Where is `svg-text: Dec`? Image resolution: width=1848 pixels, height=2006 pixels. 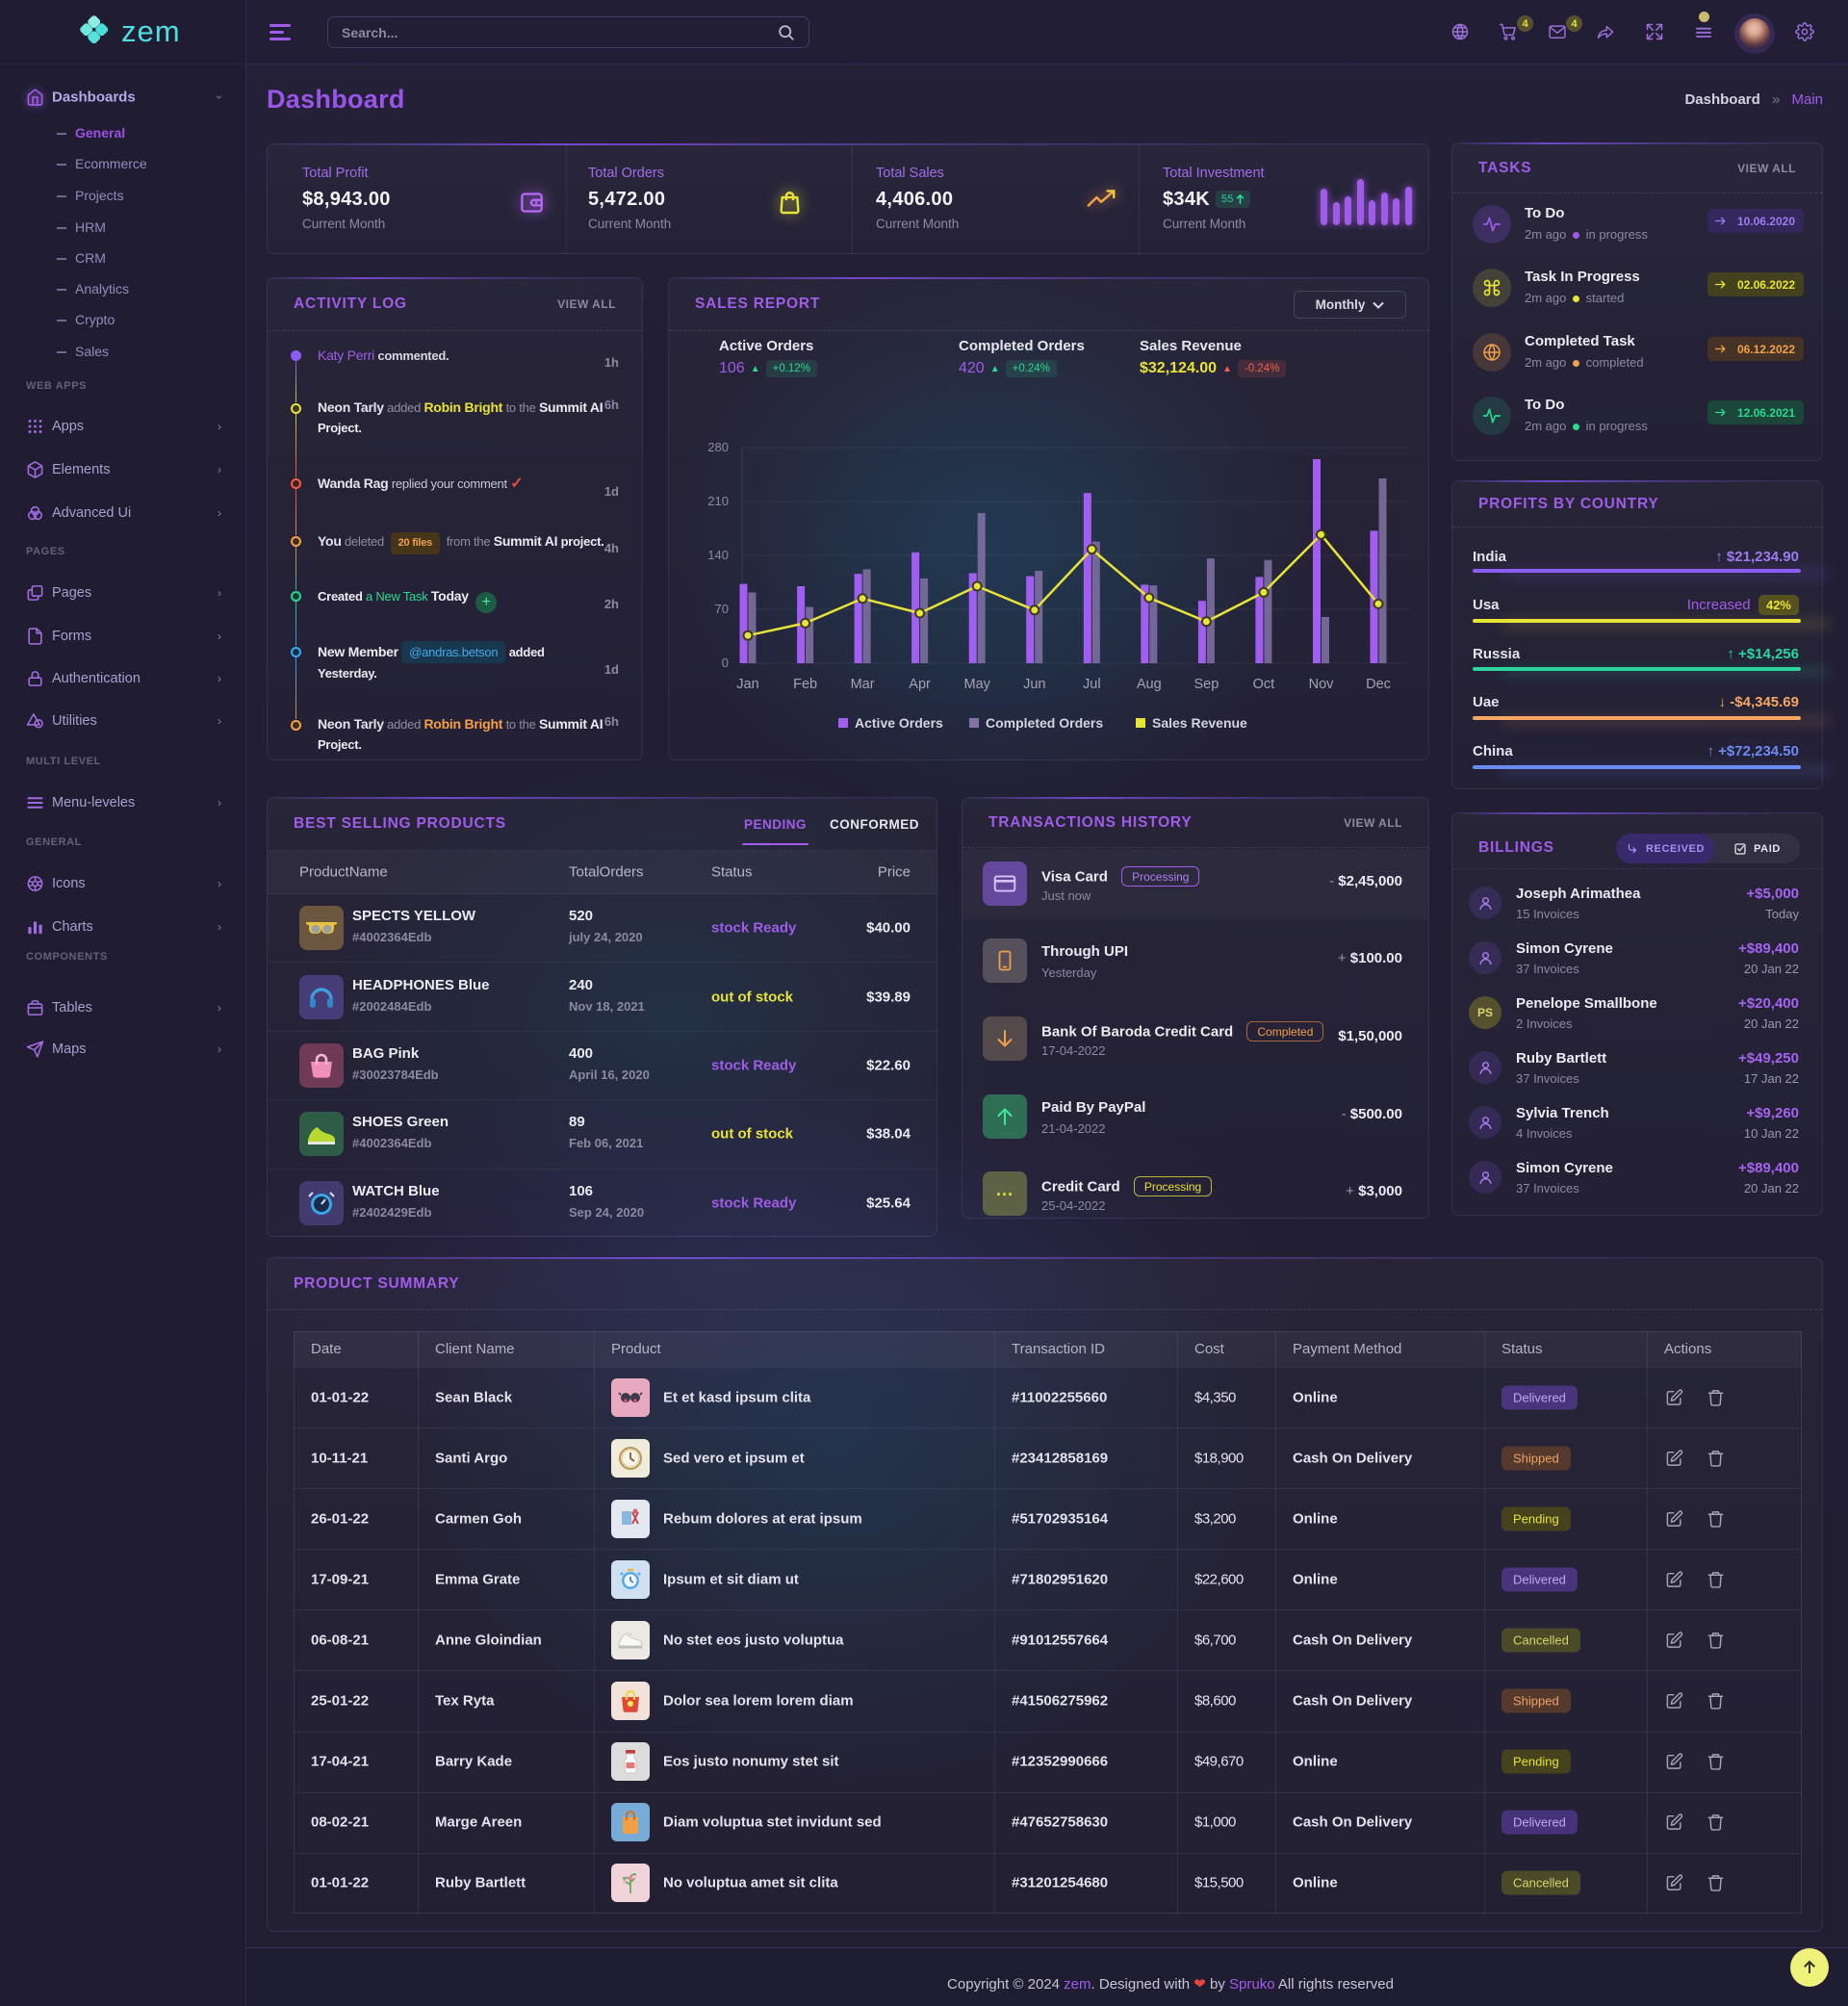 svg-text: Dec is located at coordinates (1378, 684).